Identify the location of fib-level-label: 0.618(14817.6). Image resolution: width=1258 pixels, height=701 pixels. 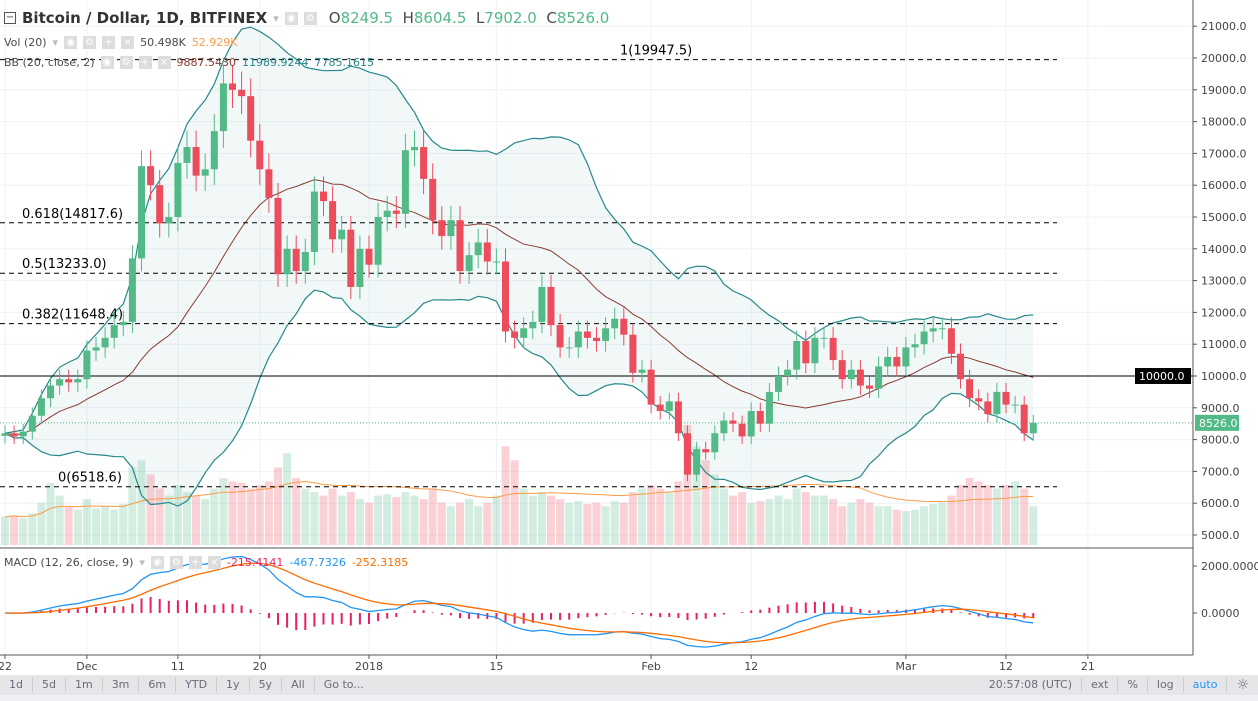
(72, 214).